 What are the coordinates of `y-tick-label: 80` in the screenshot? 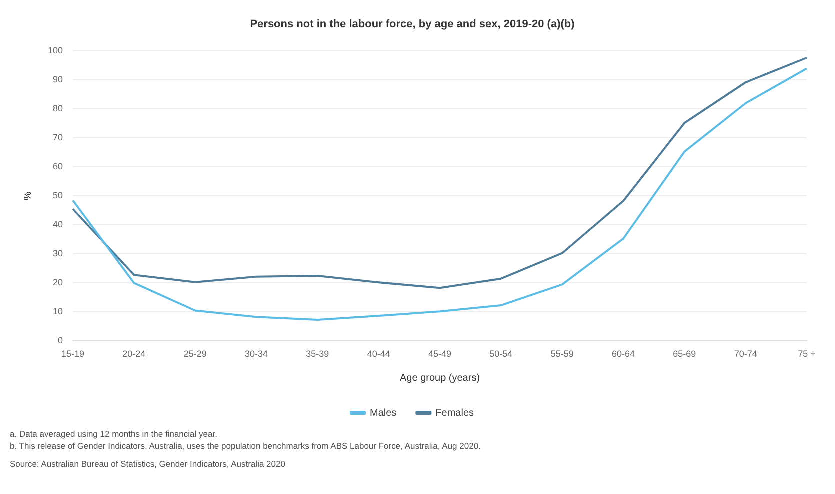 It's located at (58, 109).